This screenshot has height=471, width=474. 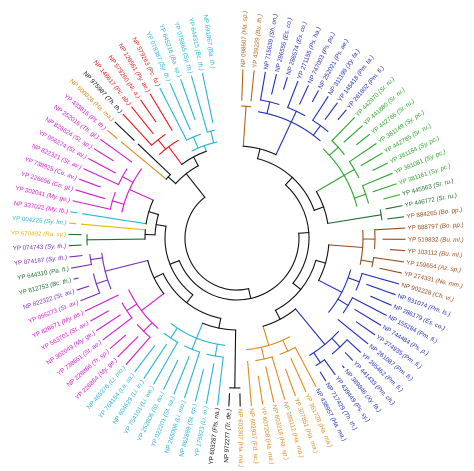 What do you see at coordinates (420, 202) in the screenshot?
I see `leaf-accession: YP 446772` at bounding box center [420, 202].